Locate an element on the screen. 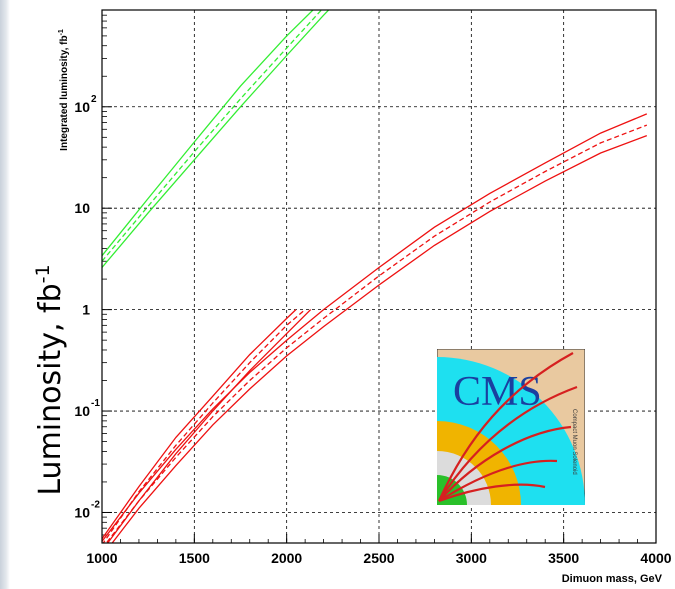 The image size is (675, 589). y-axis-label-sup: -1 is located at coordinates (61, 32).